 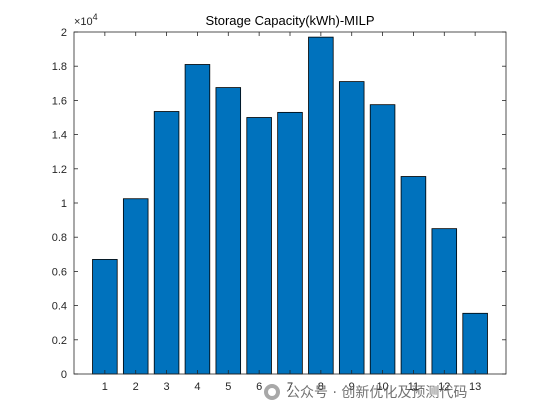 What do you see at coordinates (413, 387) in the screenshot?
I see `x-tick-label-11: 11` at bounding box center [413, 387].